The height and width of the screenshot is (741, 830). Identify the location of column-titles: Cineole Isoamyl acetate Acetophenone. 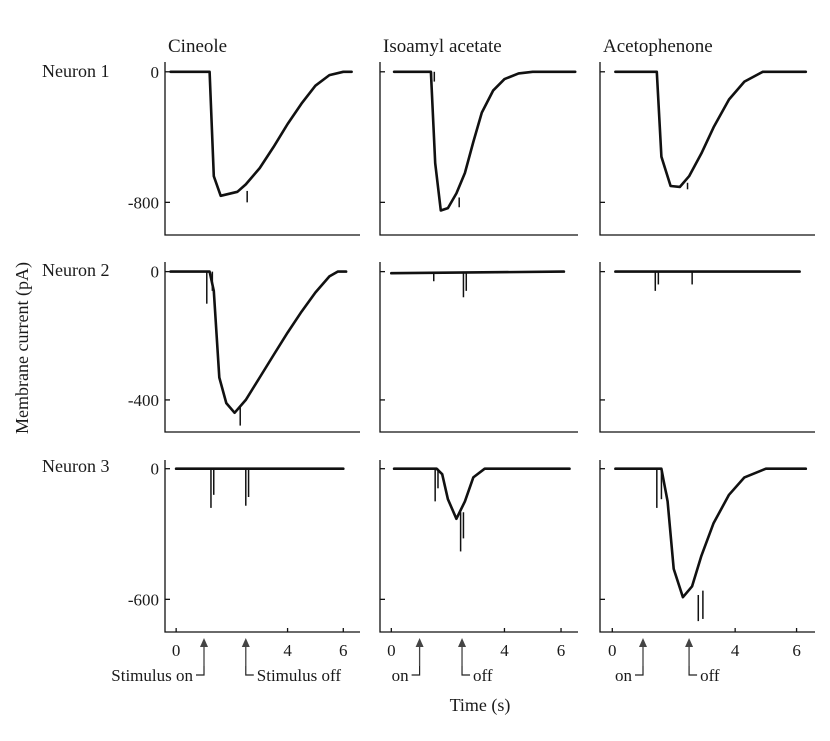
(440, 46).